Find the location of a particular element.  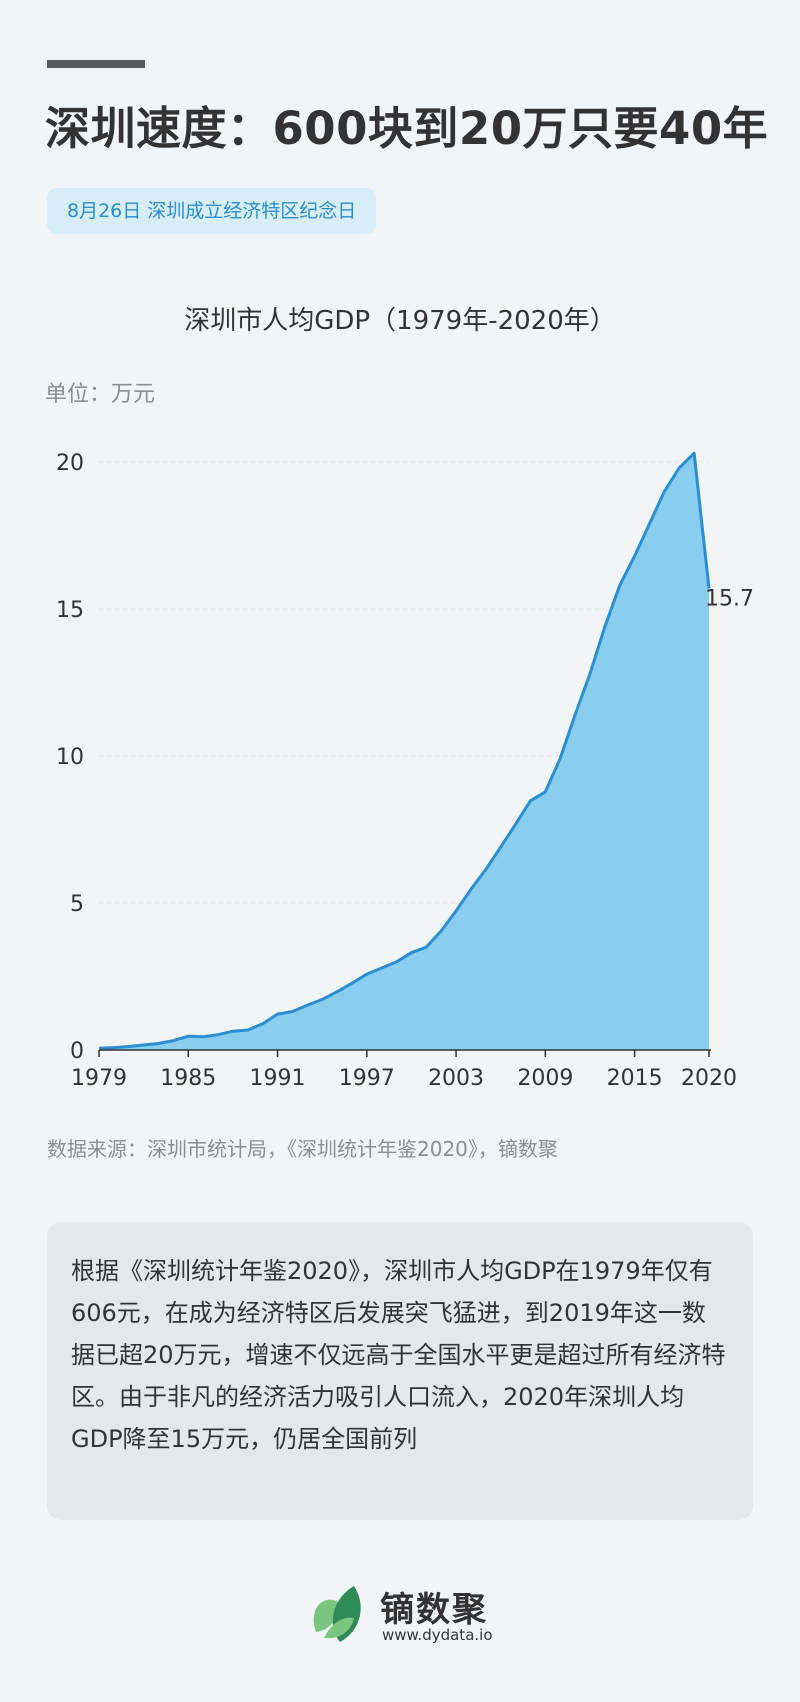

leaf-logo-icon is located at coordinates (337, 1614).